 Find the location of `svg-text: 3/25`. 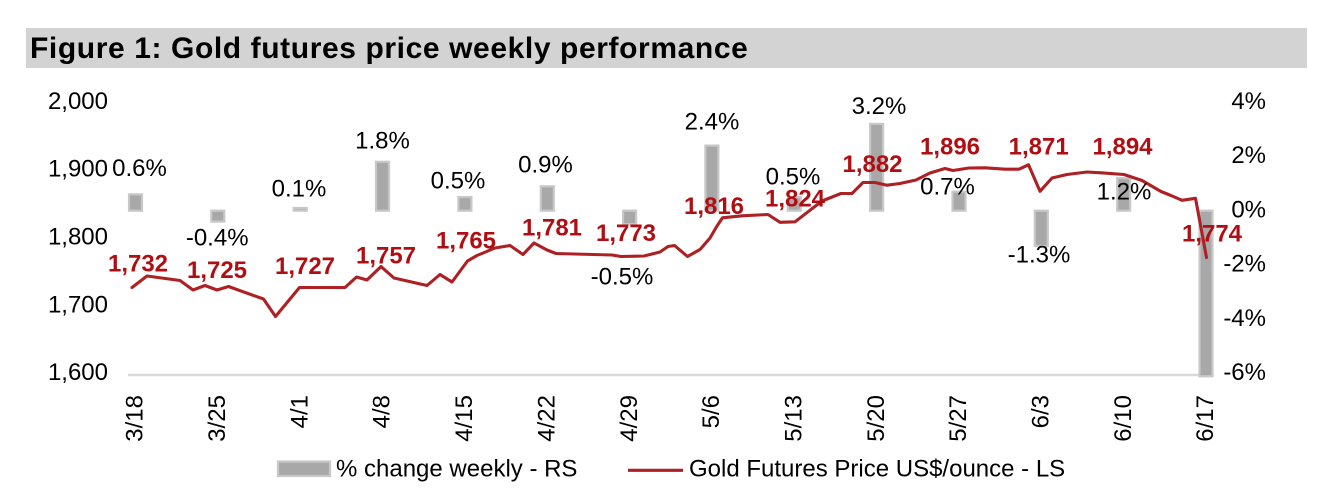

svg-text: 3/25 is located at coordinates (217, 418).